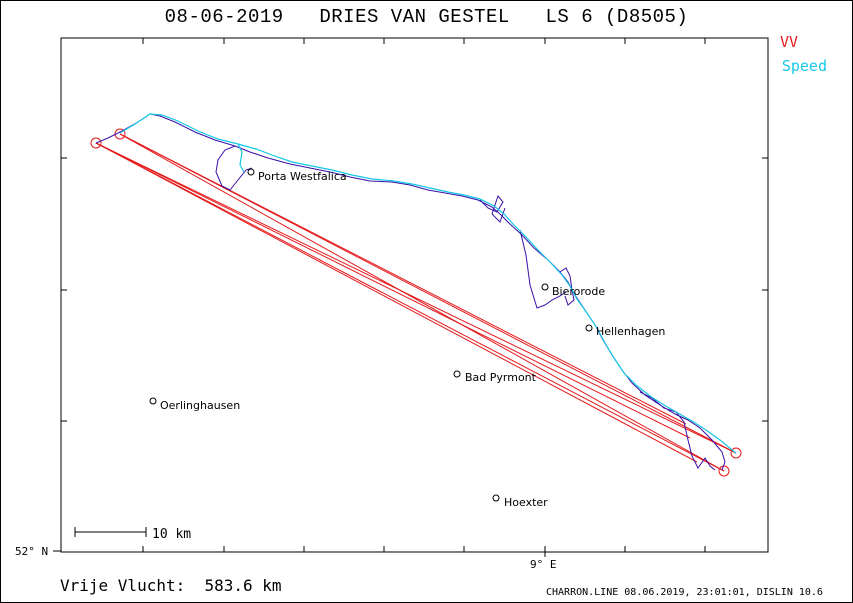 This screenshot has width=853, height=603. What do you see at coordinates (496, 498) in the screenshot?
I see `town-marker-hoexter` at bounding box center [496, 498].